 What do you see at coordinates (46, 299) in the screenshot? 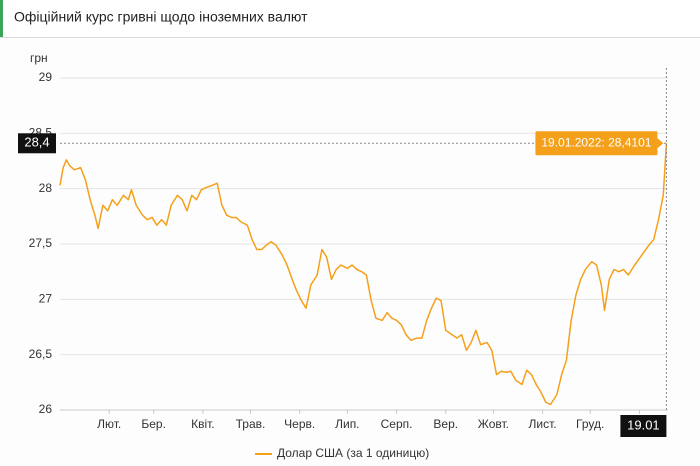
I see `y-tick-label: 27` at bounding box center [46, 299].